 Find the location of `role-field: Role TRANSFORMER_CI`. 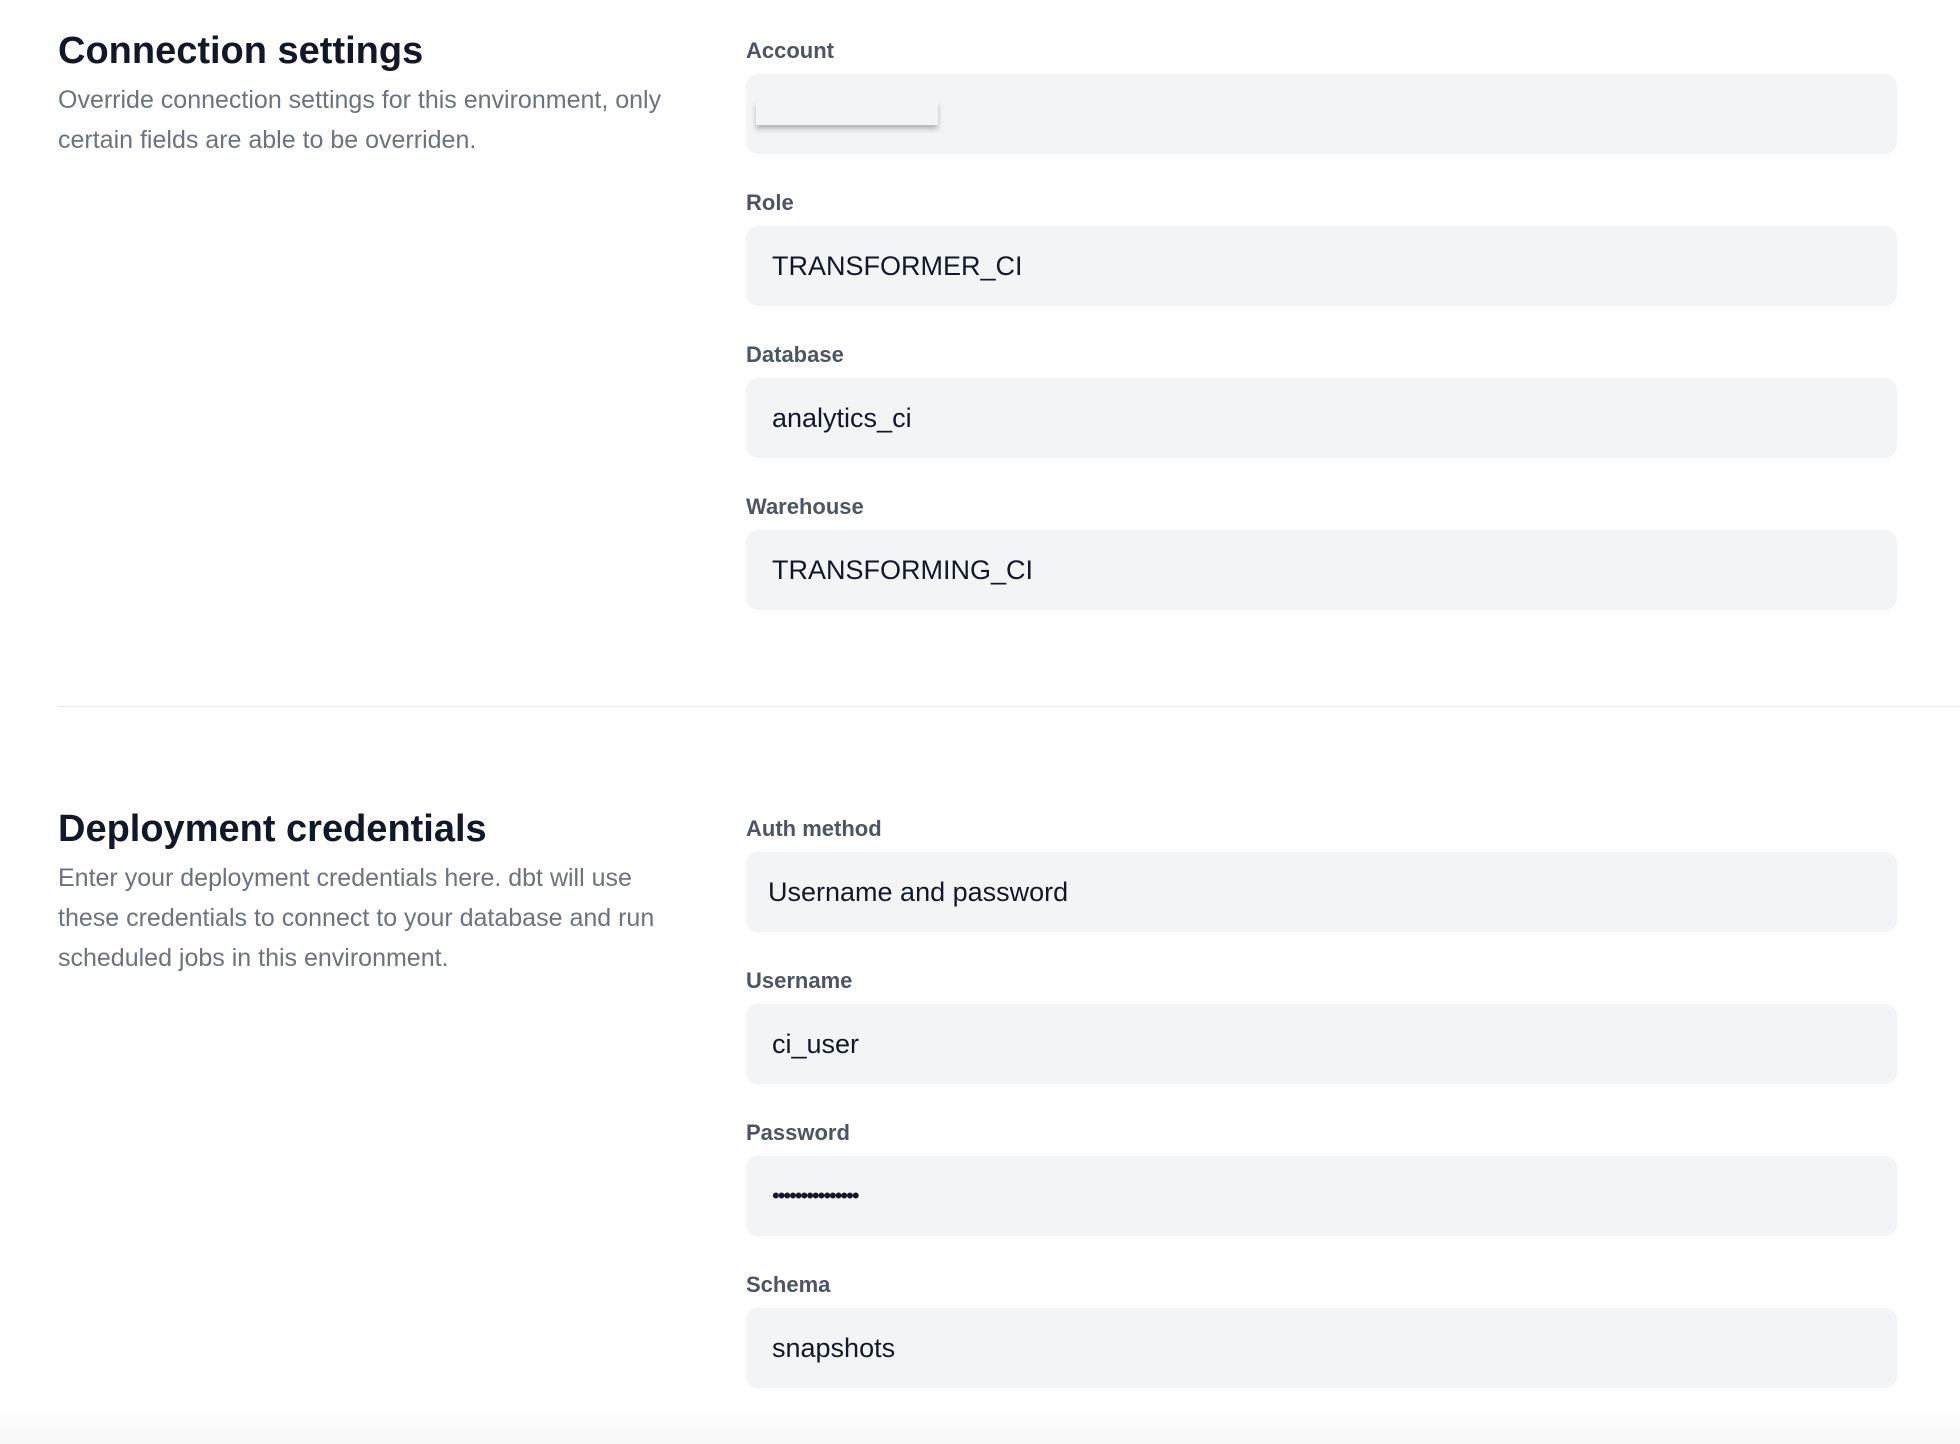

role-field: Role TRANSFORMER_CI is located at coordinates (1321, 247).